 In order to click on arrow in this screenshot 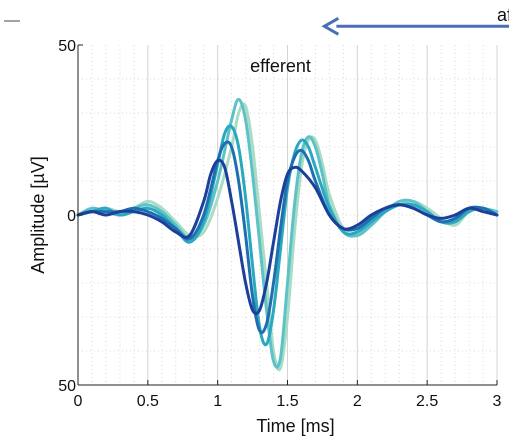, I will do `click(415, 26)`.